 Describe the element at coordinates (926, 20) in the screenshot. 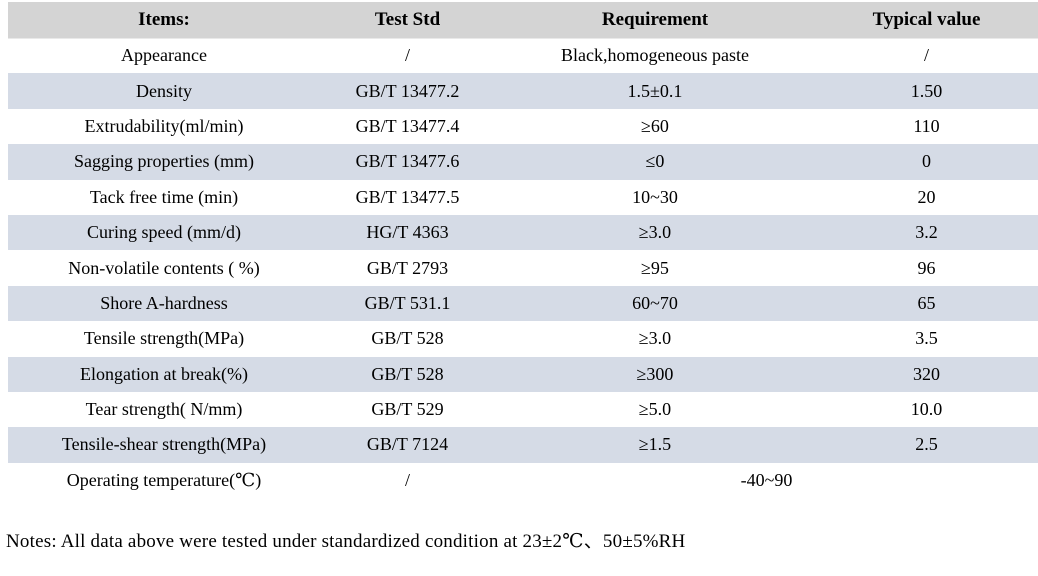

I see `header-typical-value: Typical value` at that location.